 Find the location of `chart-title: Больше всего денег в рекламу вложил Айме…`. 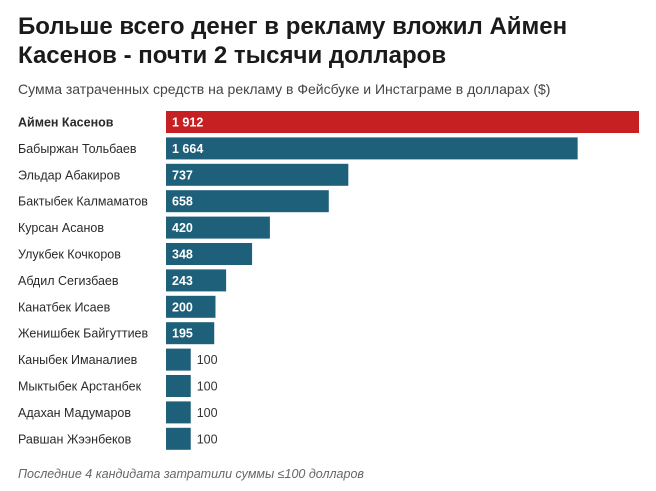

chart-title: Больше всего денег в рекламу вложил Айме… is located at coordinates (293, 41).